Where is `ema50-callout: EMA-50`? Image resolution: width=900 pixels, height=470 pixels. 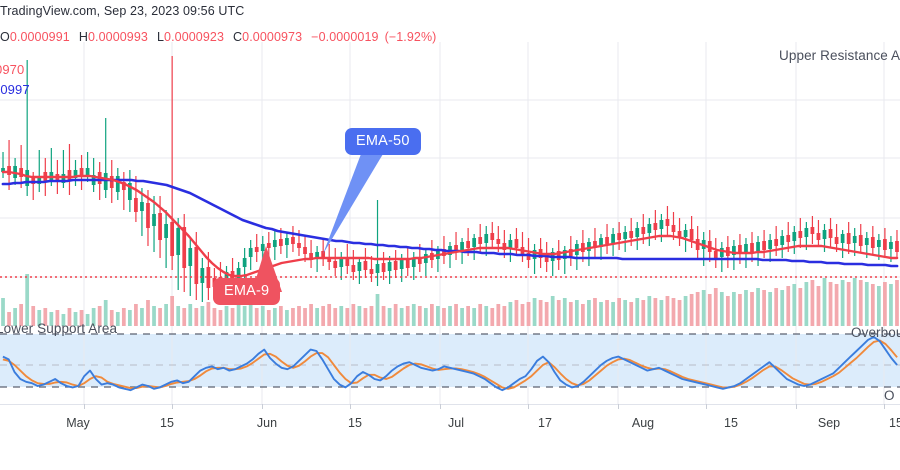
ema50-callout: EMA-50 is located at coordinates (383, 141).